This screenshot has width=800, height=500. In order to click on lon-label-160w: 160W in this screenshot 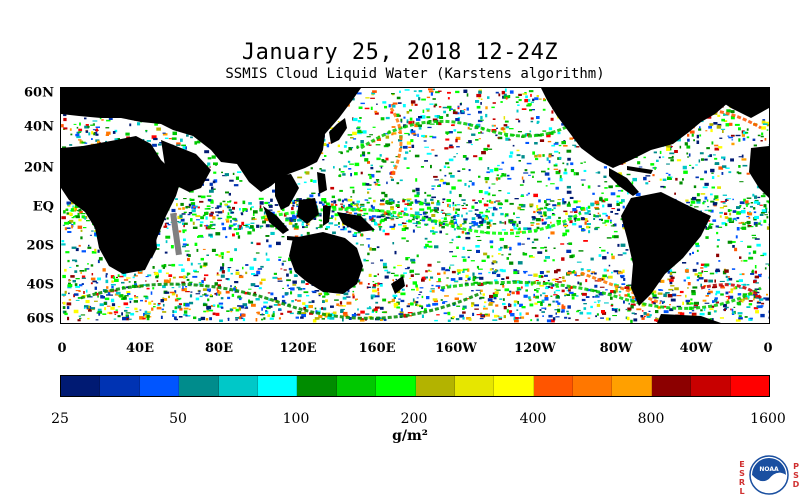, I will do `click(456, 348)`.